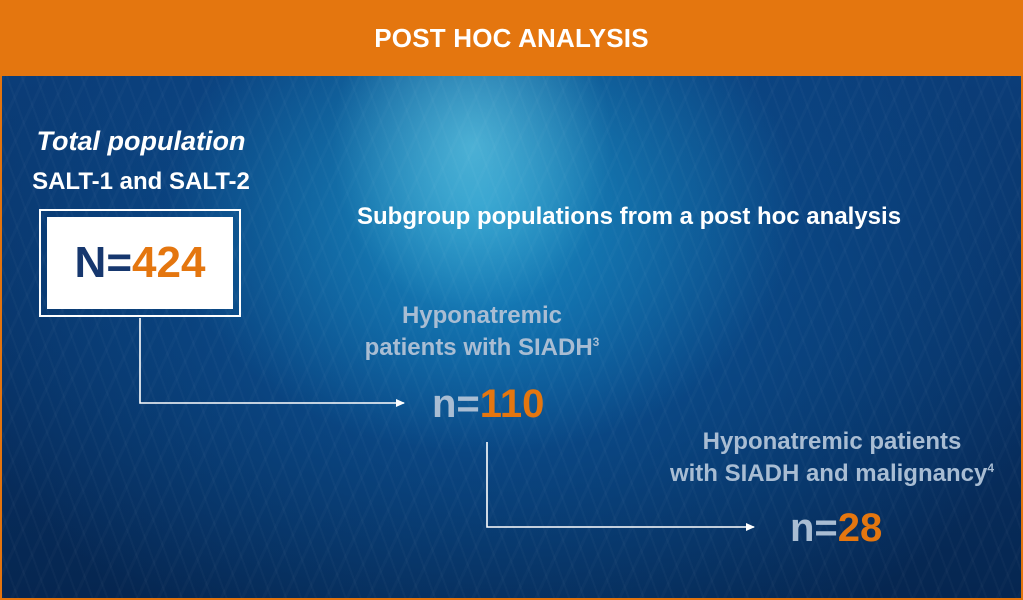 The width and height of the screenshot is (1023, 600). I want to click on header-banner: POST HOC ANALYSIS, so click(511, 38).